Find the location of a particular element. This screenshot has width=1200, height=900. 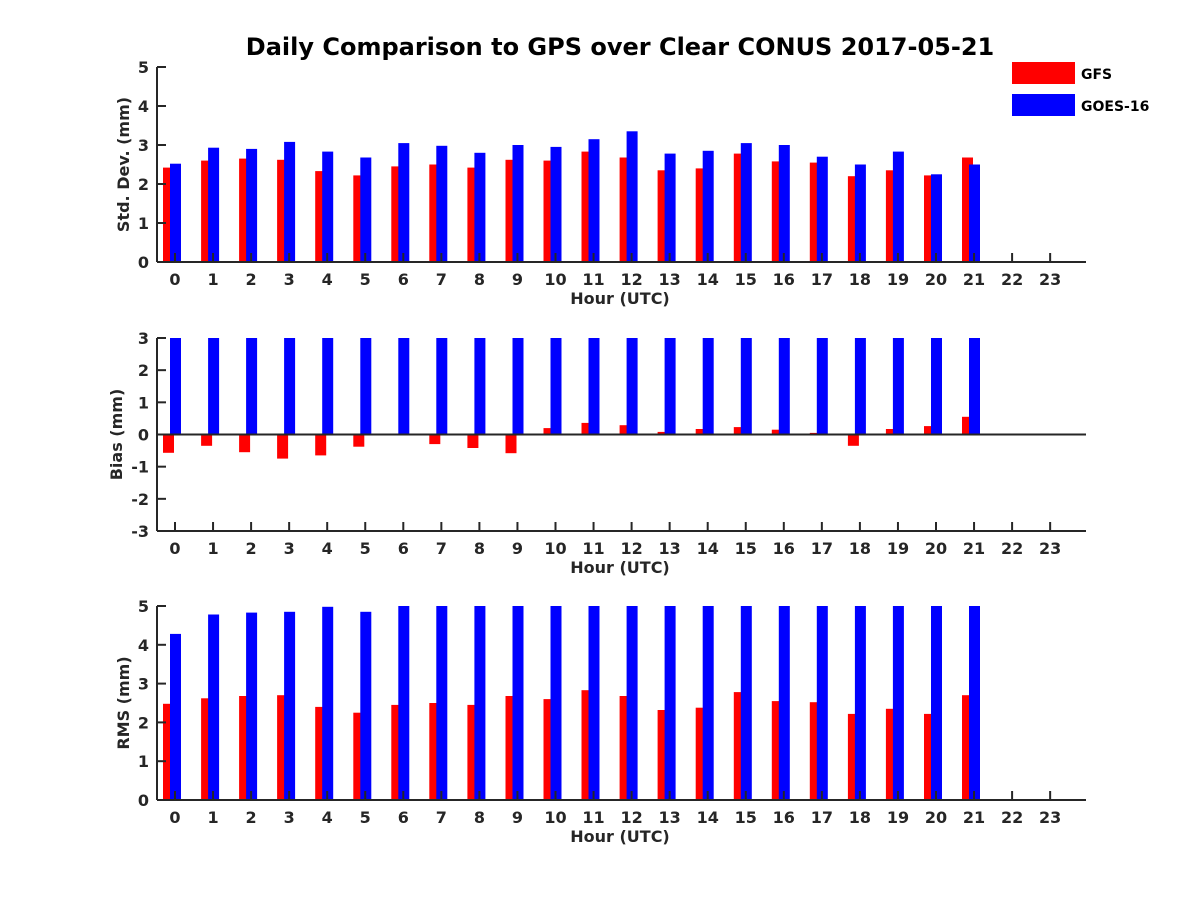

y-axis-label: Bias (mm) is located at coordinates (116, 435).